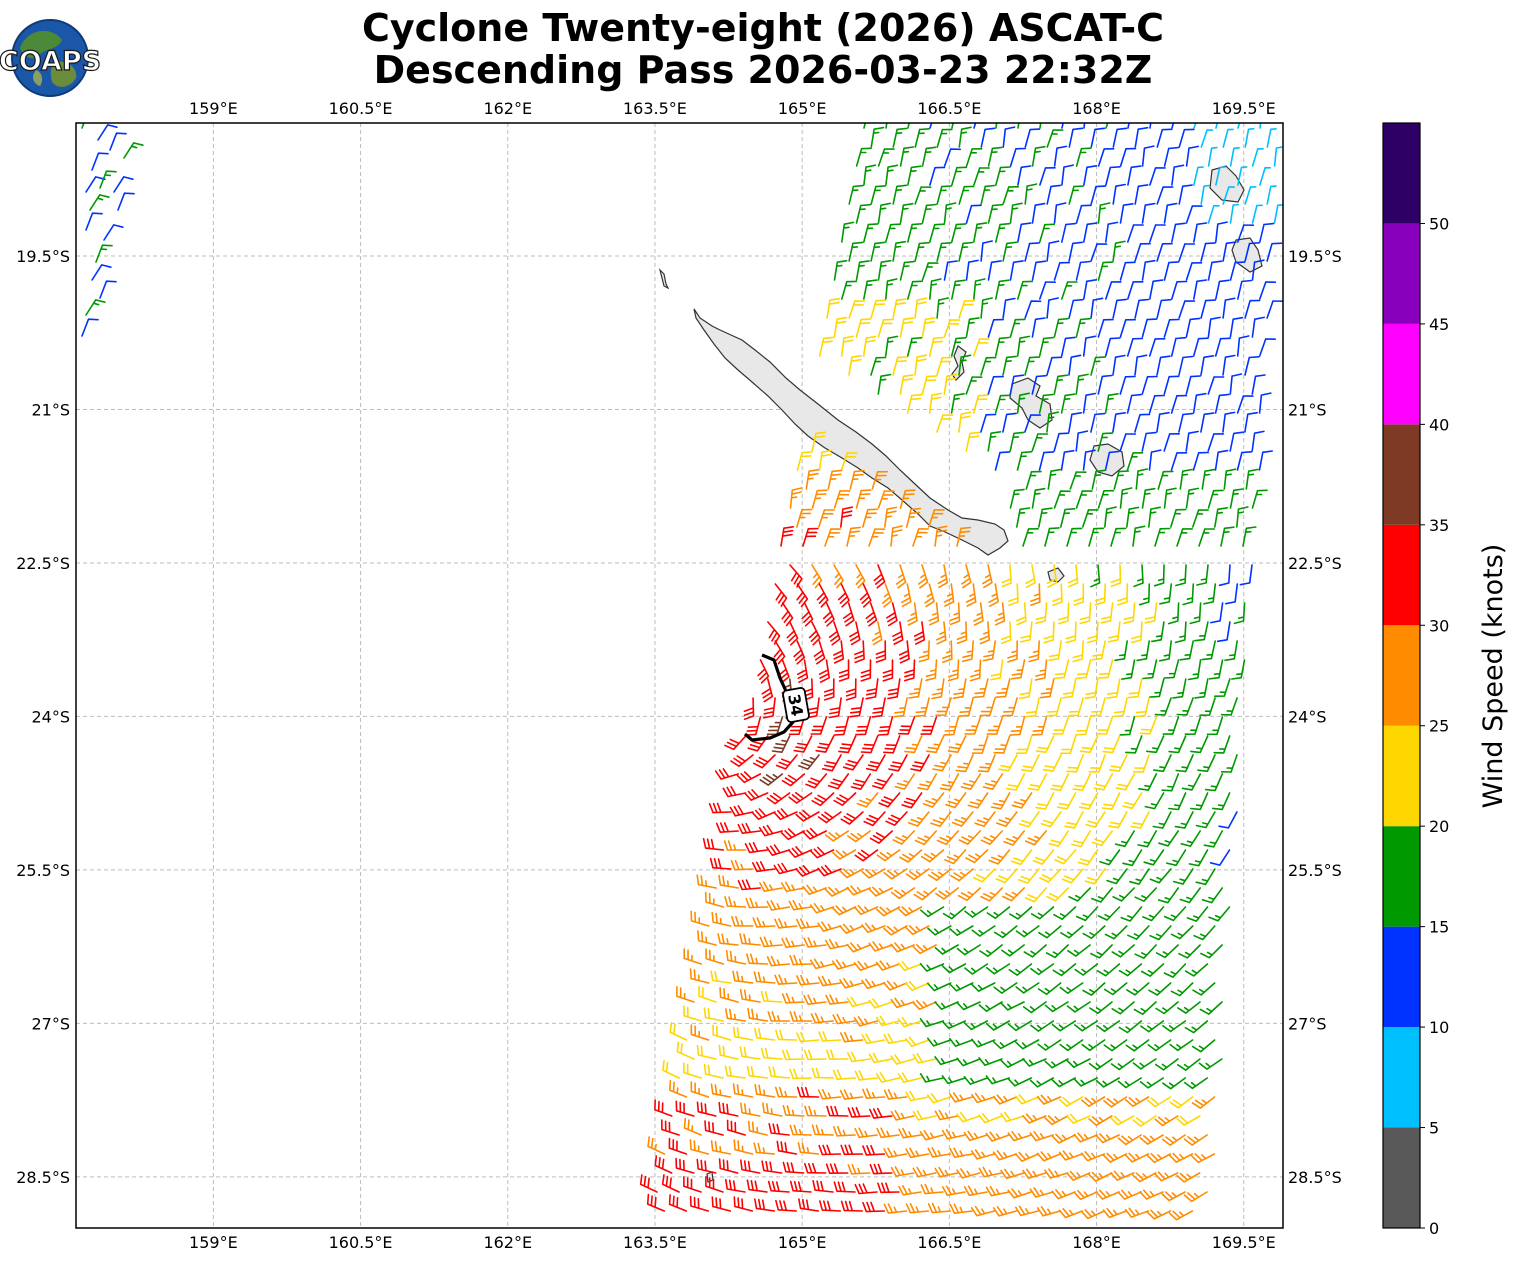 The image size is (1520, 1264). I want to click on coaps-logo: COAPS, so click(51, 58).